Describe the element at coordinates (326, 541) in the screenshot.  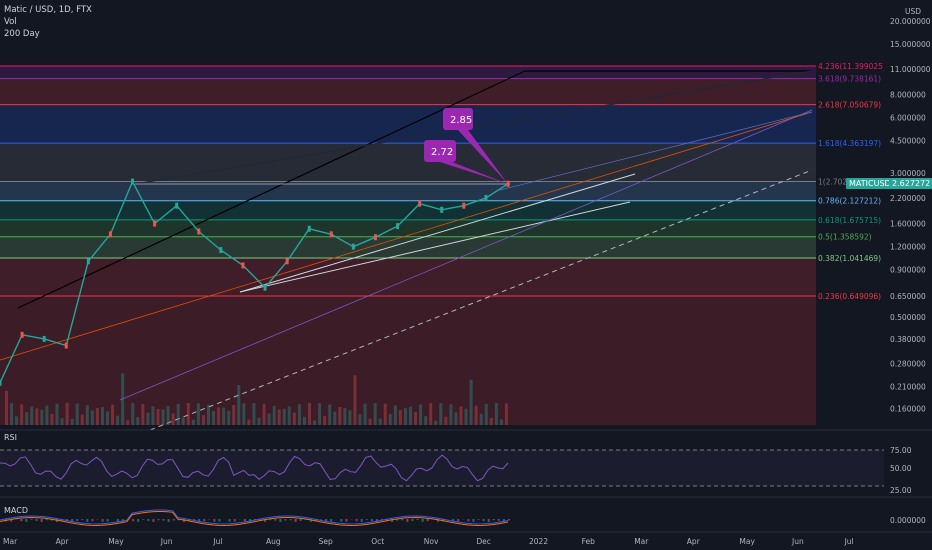
I see `time-tick-label: Sep` at that location.